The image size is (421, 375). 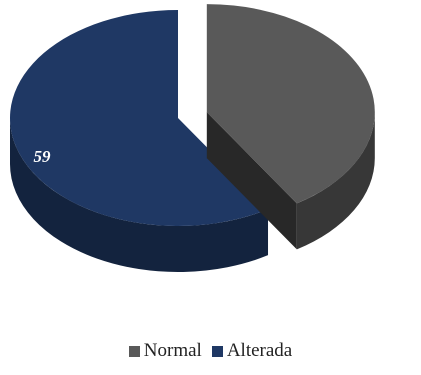 What do you see at coordinates (259, 350) in the screenshot?
I see `legend-label-alterada: Alterada` at bounding box center [259, 350].